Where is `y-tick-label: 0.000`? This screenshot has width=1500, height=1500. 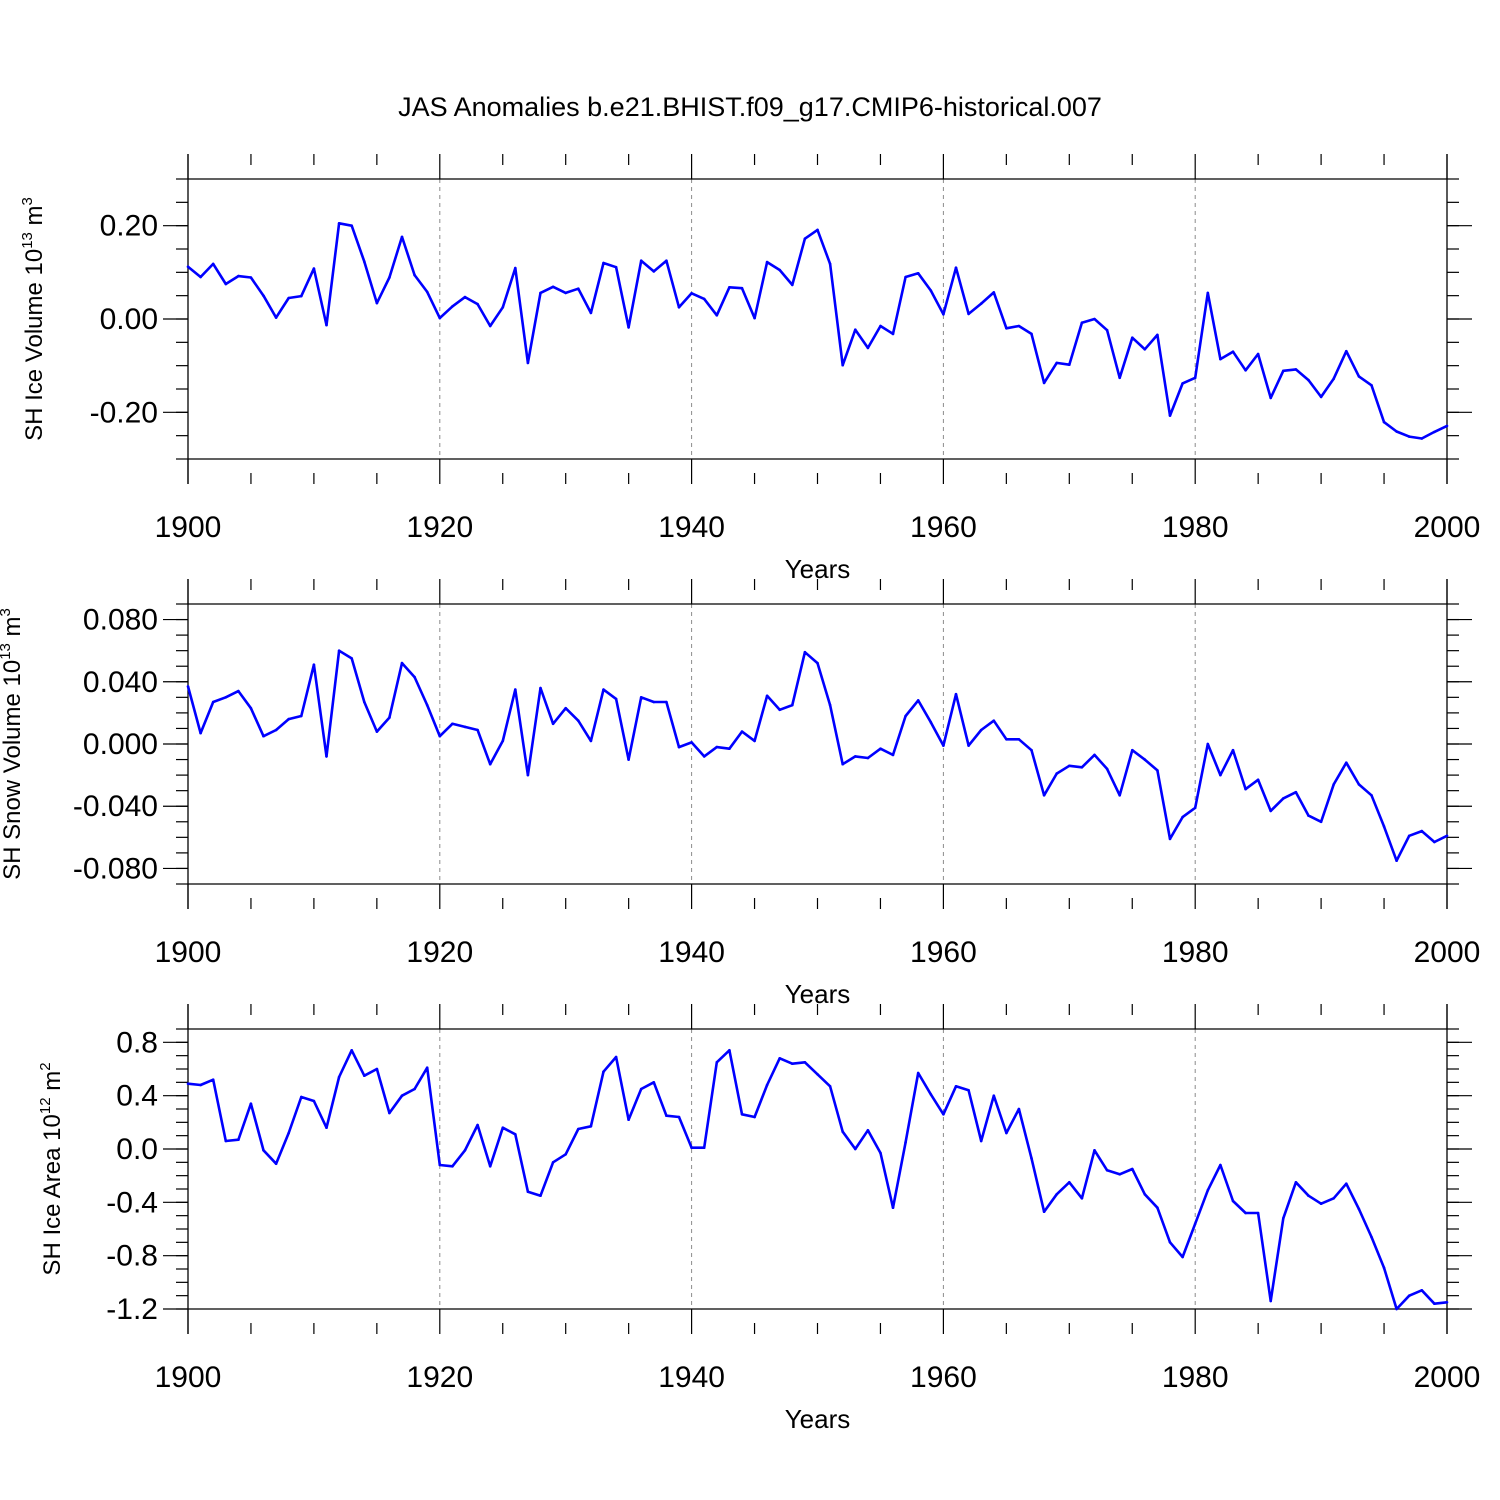 y-tick-label: 0.000 is located at coordinates (120, 744).